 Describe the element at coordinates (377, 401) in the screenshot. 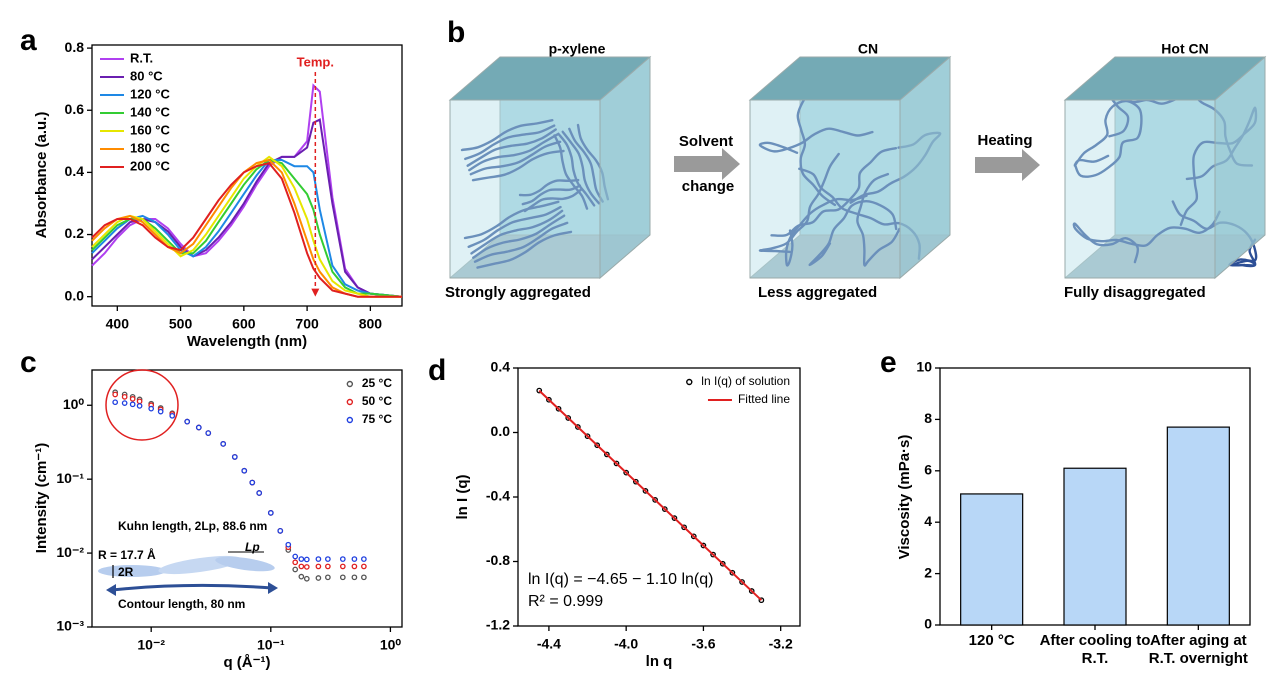

I see `legend-label: 50 °C` at that location.